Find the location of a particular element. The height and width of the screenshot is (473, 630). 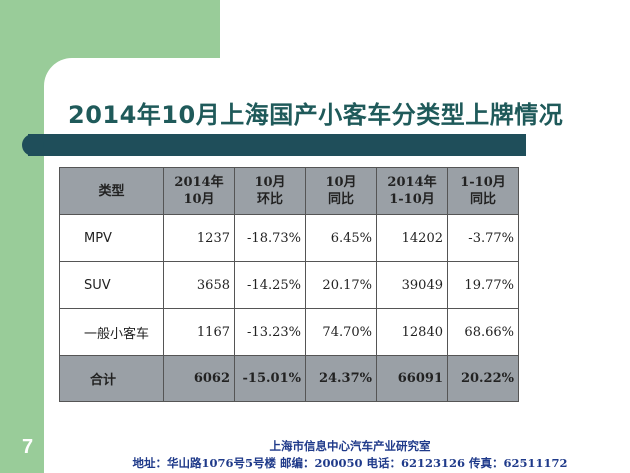

header-type: 类型 is located at coordinates (111, 191).